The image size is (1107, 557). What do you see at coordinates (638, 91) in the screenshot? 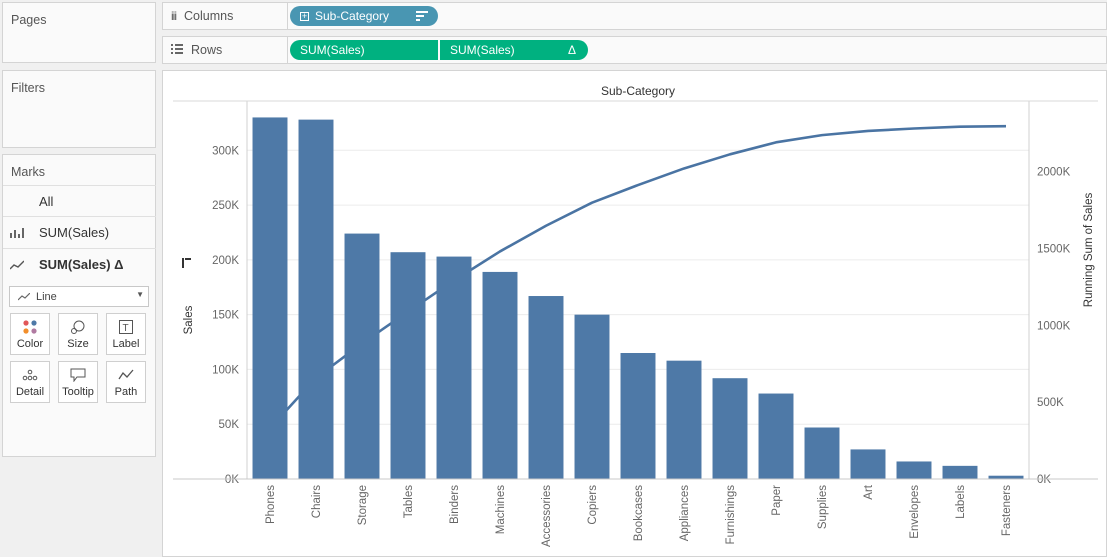
I see `chart-title: Sub-Category` at bounding box center [638, 91].